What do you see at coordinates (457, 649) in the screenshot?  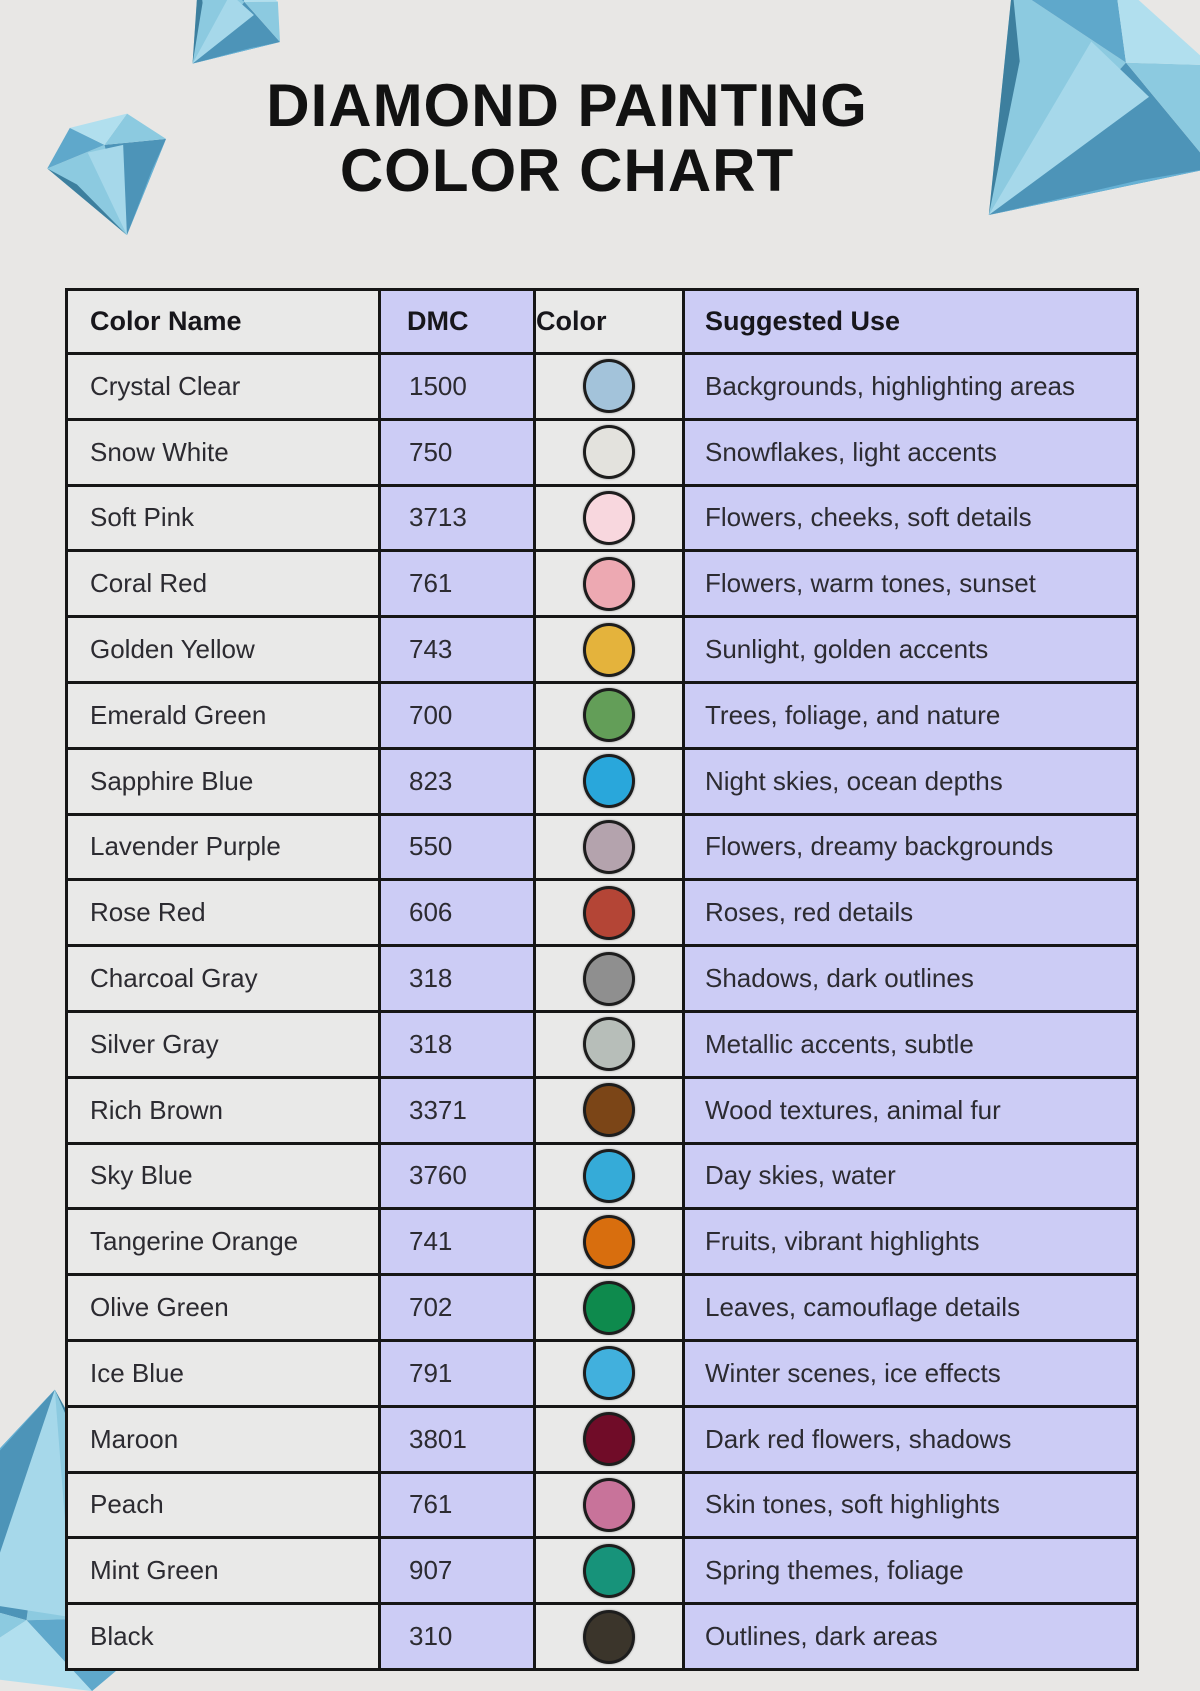 I see `dmc-code-cell: 743` at bounding box center [457, 649].